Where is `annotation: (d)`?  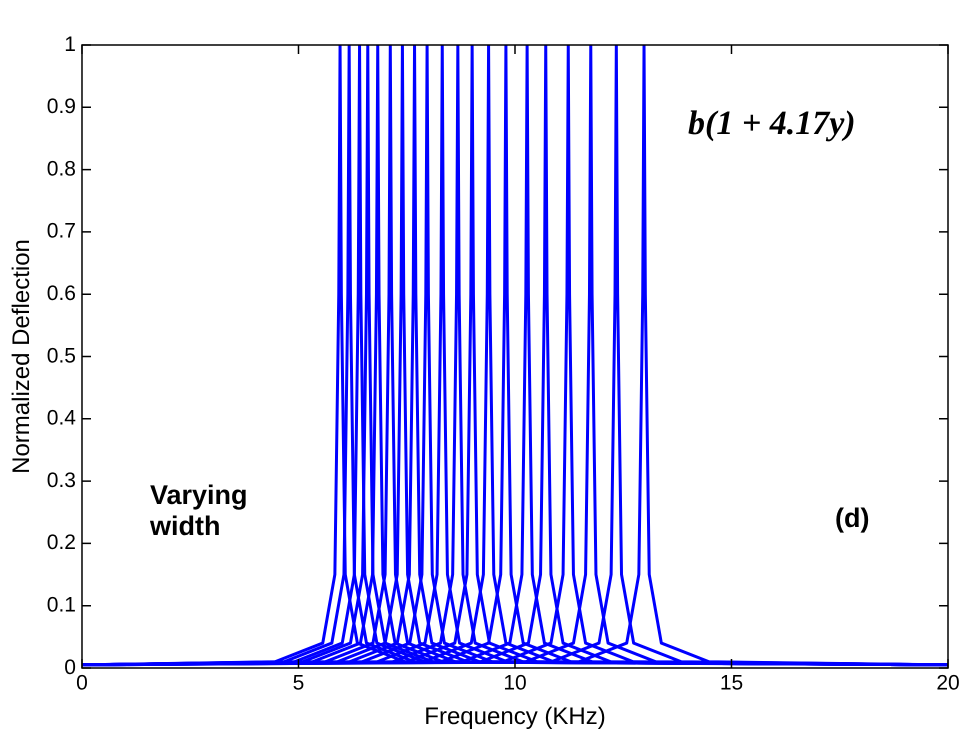 annotation: (d) is located at coordinates (852, 518).